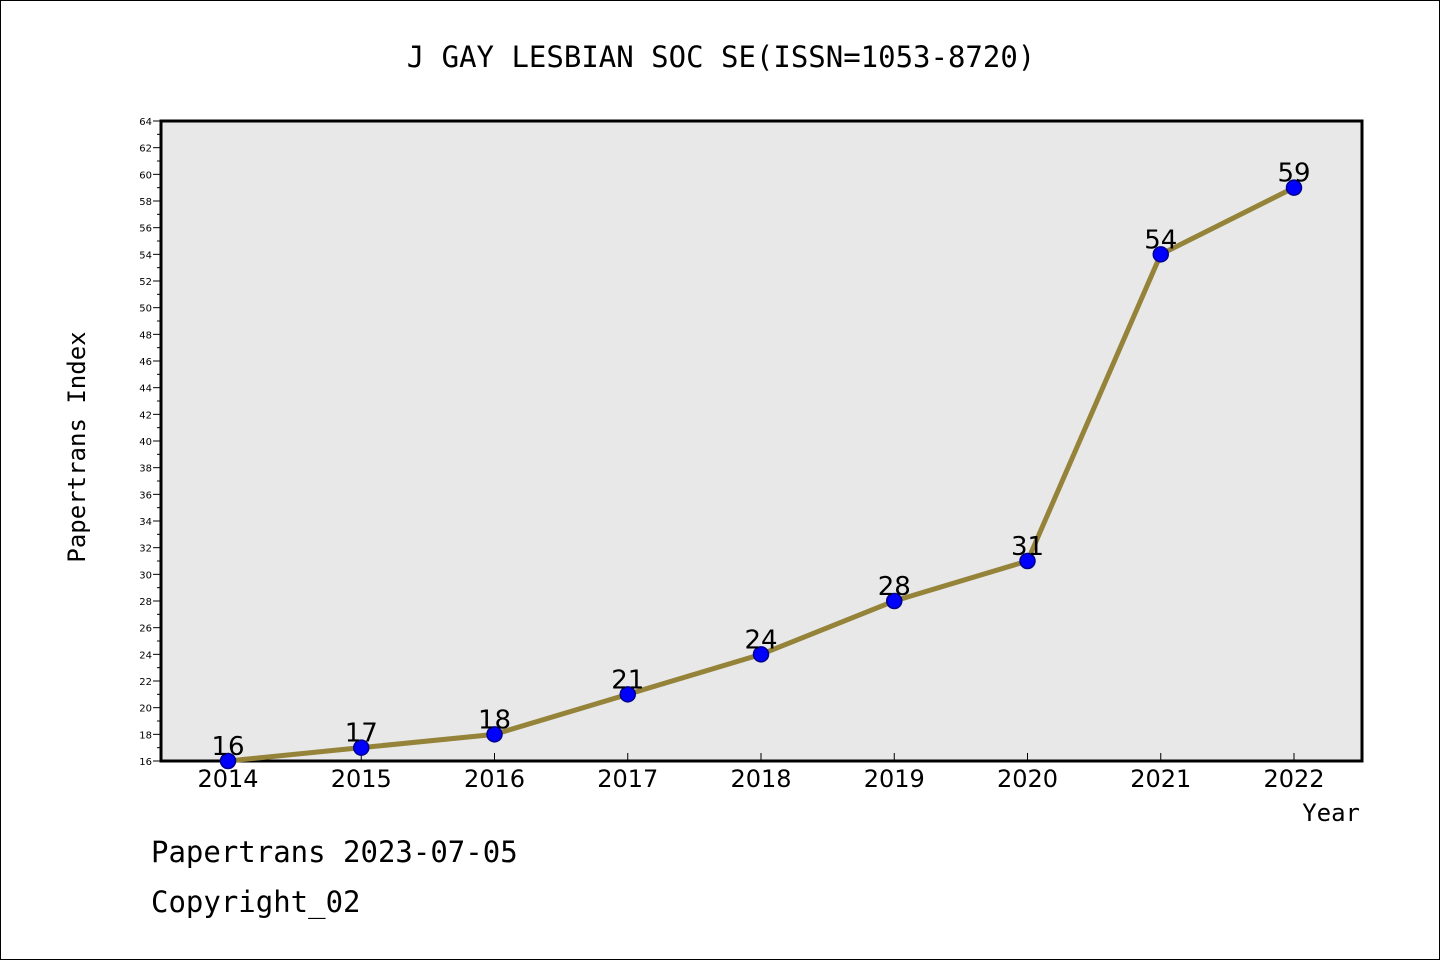  Describe the element at coordinates (627, 680) in the screenshot. I see `data-point-label: 21` at that location.